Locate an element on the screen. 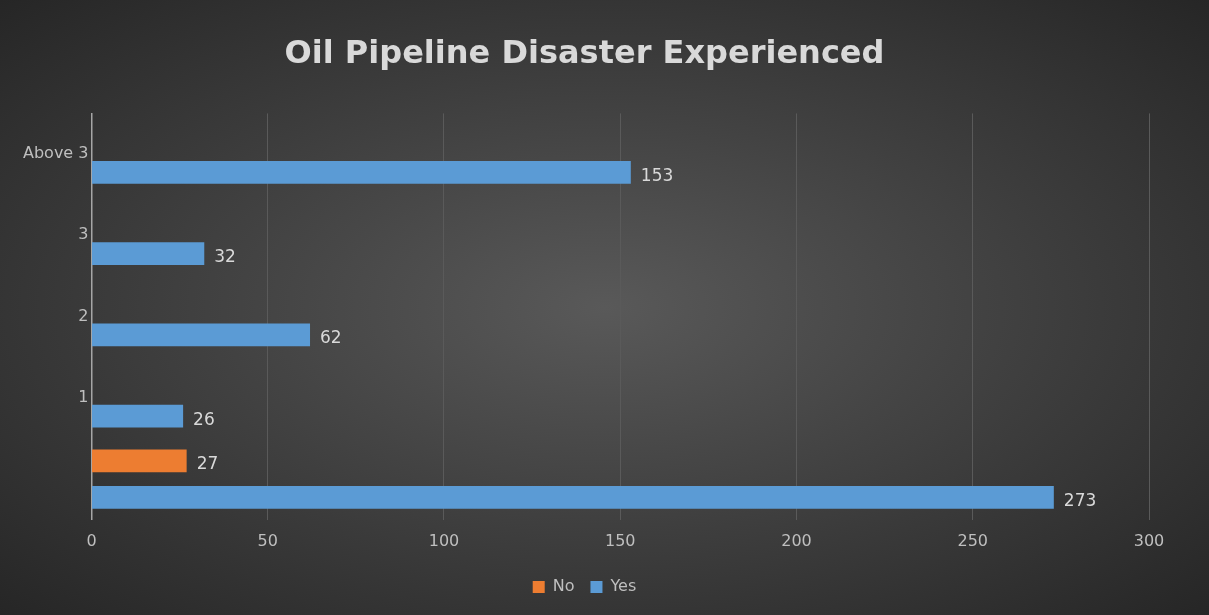 This screenshot has width=1209, height=615. x-tick-label: 200 is located at coordinates (796, 540).